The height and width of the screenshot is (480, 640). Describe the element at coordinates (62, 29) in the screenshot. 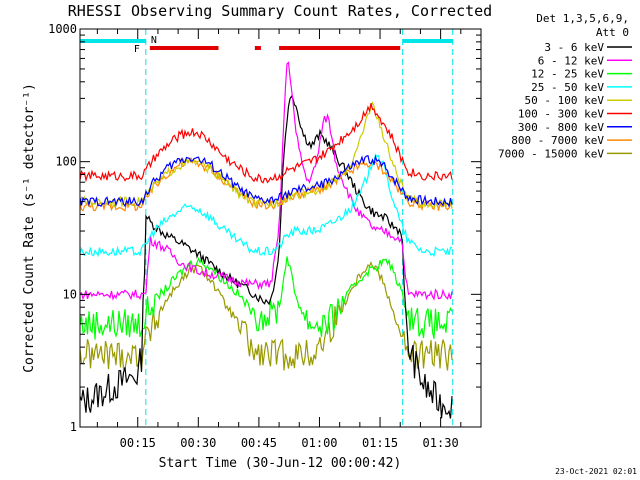

I see `y-tick-label: 1000` at that location.